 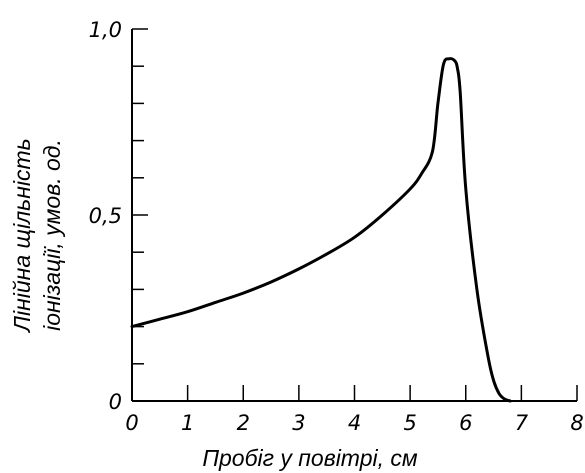 What do you see at coordinates (105, 216) in the screenshot?
I see `y-tick-label: 0,5` at bounding box center [105, 216].